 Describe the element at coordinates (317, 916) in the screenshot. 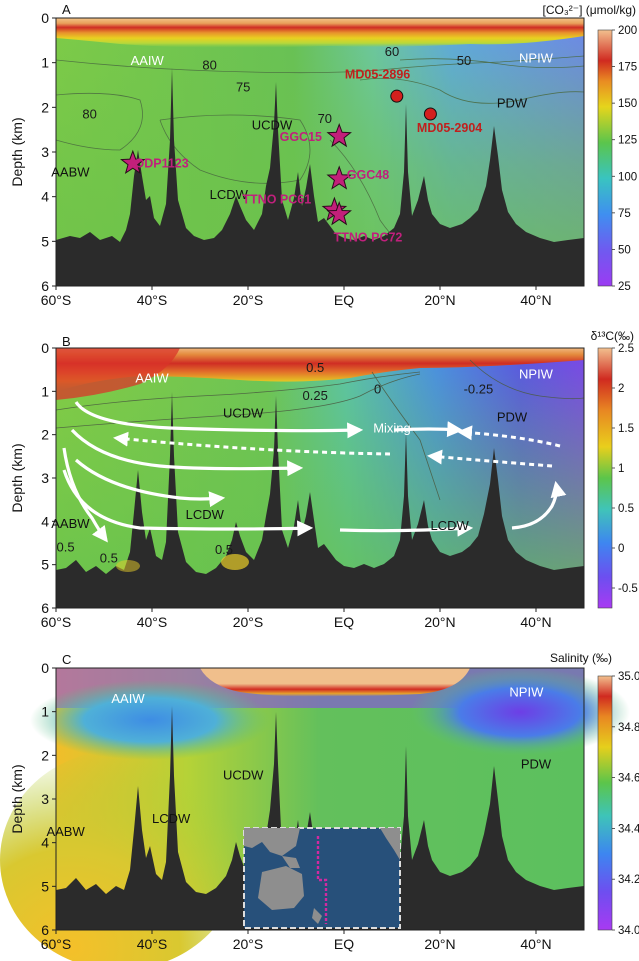

I see `inset-nz-landmass` at that location.